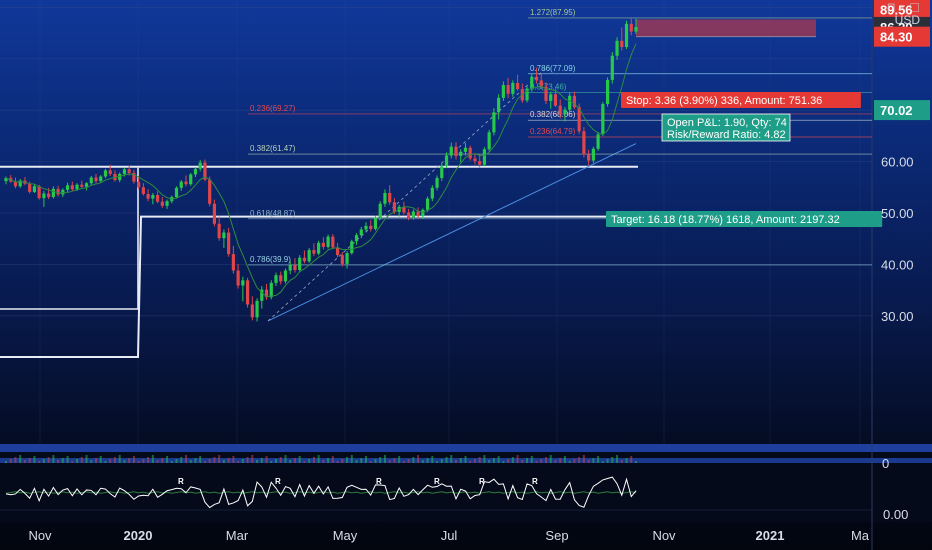 The image size is (932, 550). Describe the element at coordinates (448, 535) in the screenshot. I see `time-axis: Nov 2020 Mar May Jul Sep Nov 2021 Ma` at that location.